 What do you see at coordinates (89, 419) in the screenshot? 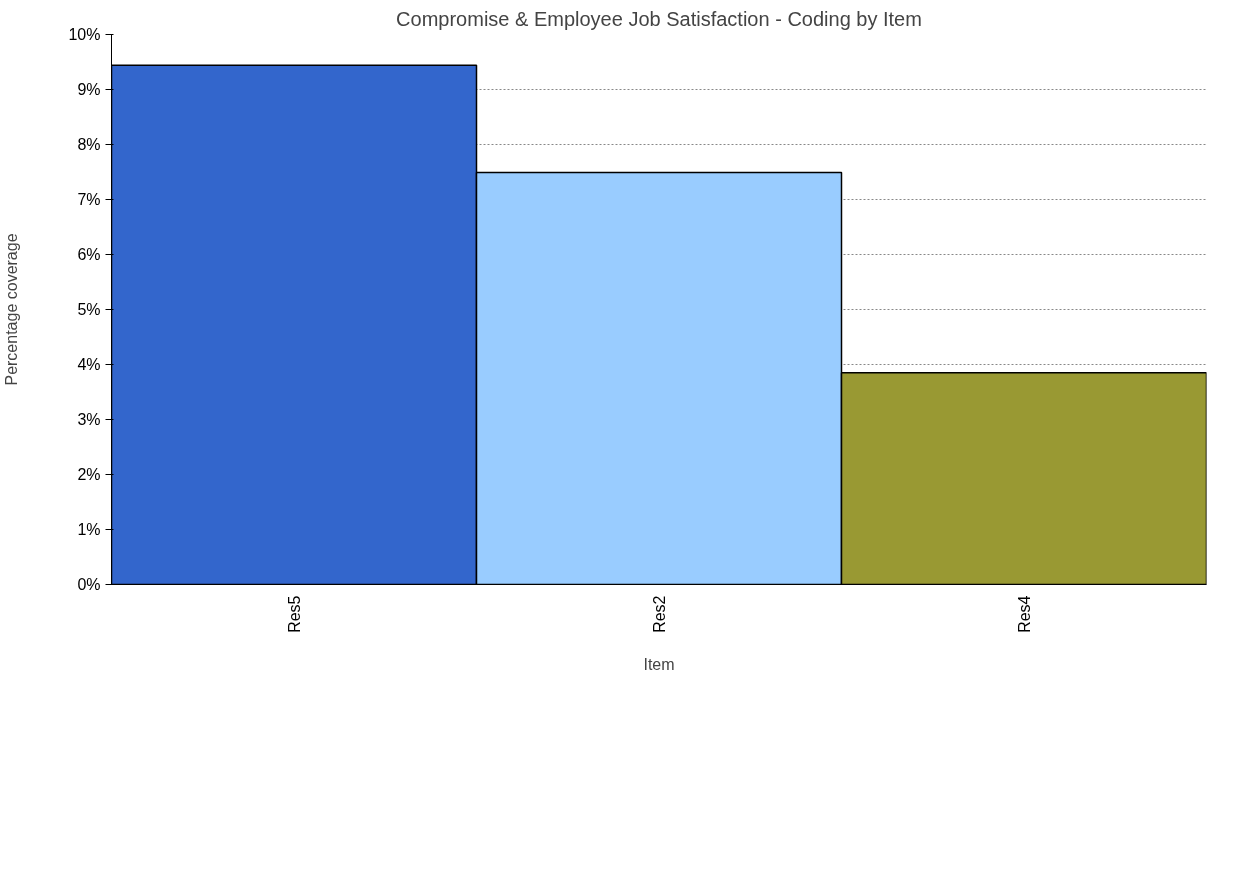
I see `y-tick-label: 3%` at bounding box center [89, 419].